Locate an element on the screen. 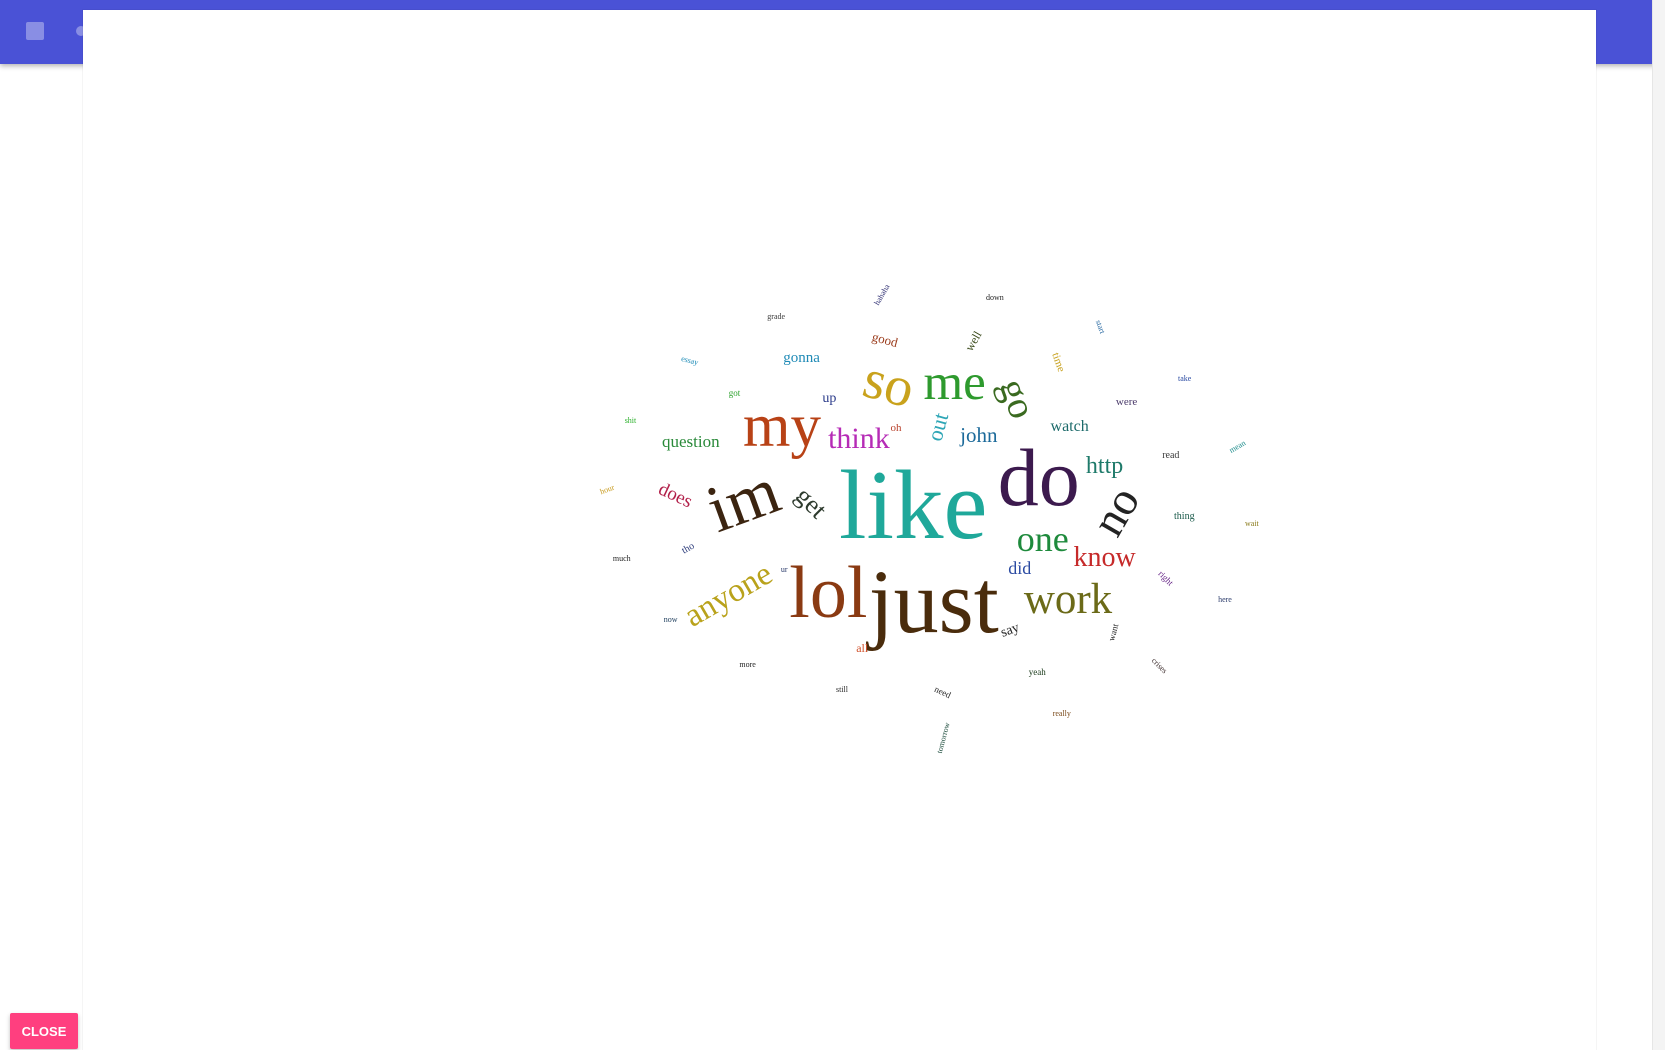  cloud-word: up is located at coordinates (829, 399).